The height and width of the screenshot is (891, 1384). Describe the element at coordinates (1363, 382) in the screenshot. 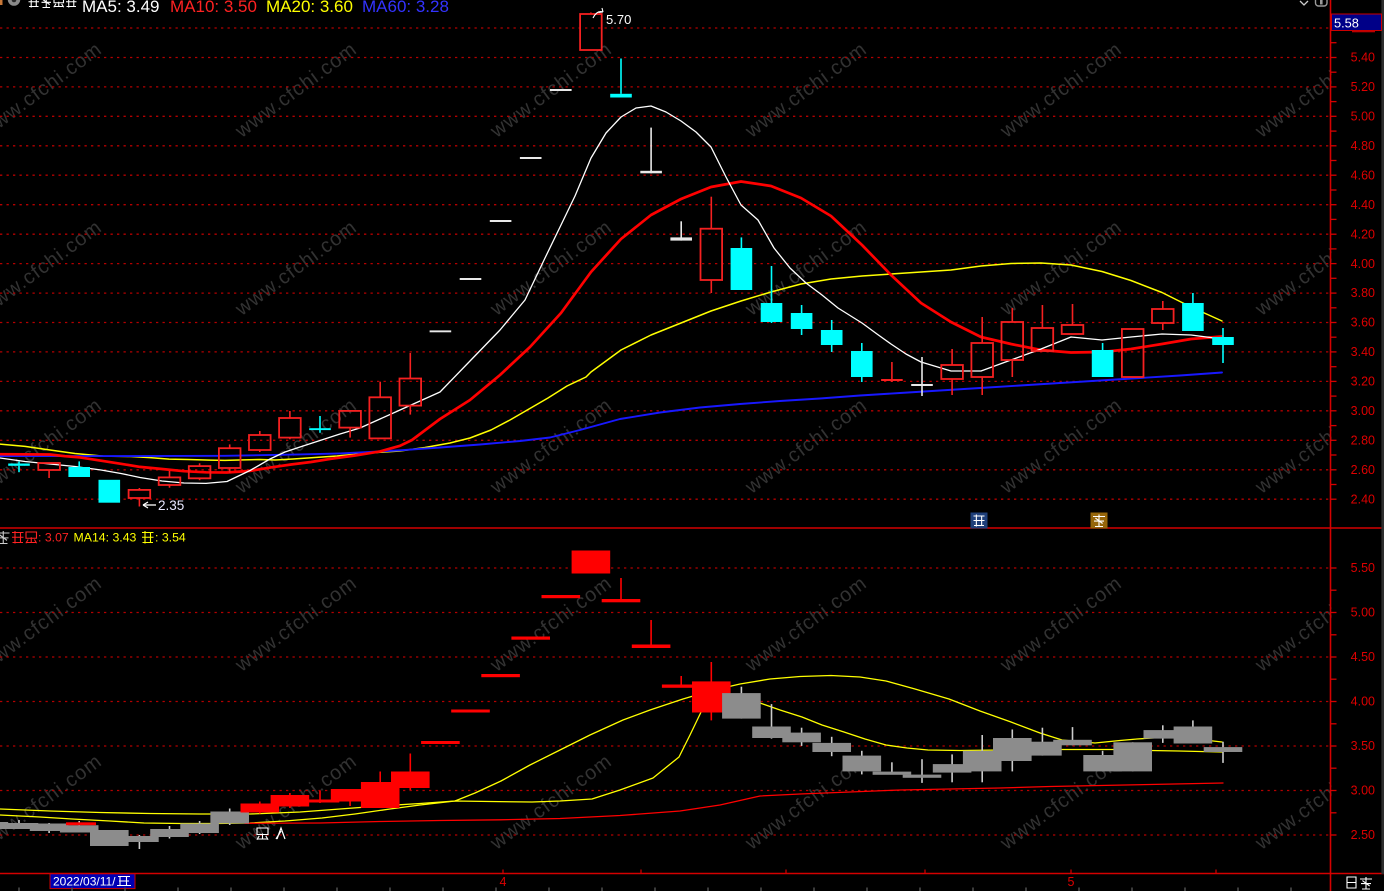

I see `svg-text: 3.20` at that location.